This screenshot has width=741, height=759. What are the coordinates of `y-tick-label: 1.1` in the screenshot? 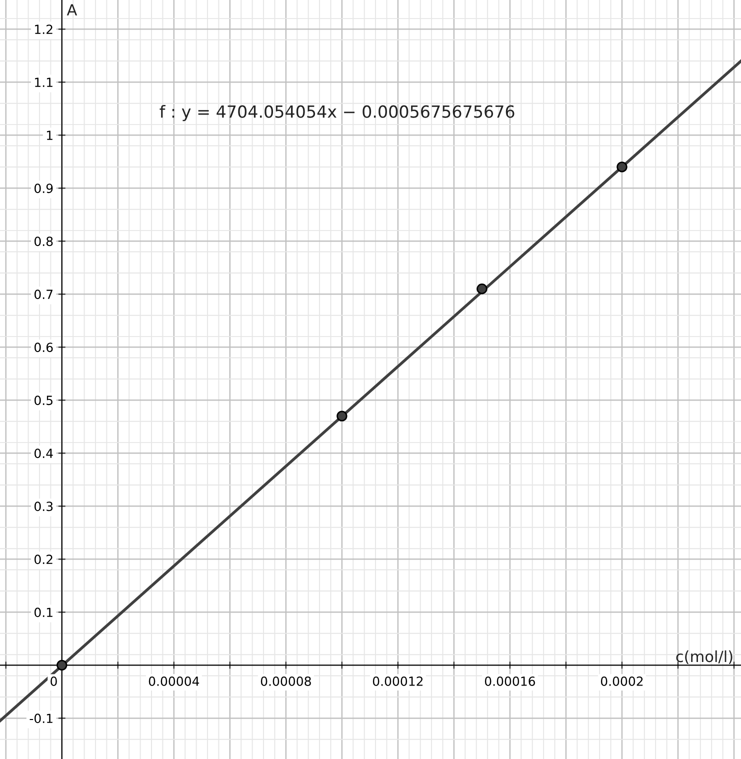 It's located at (43, 82).